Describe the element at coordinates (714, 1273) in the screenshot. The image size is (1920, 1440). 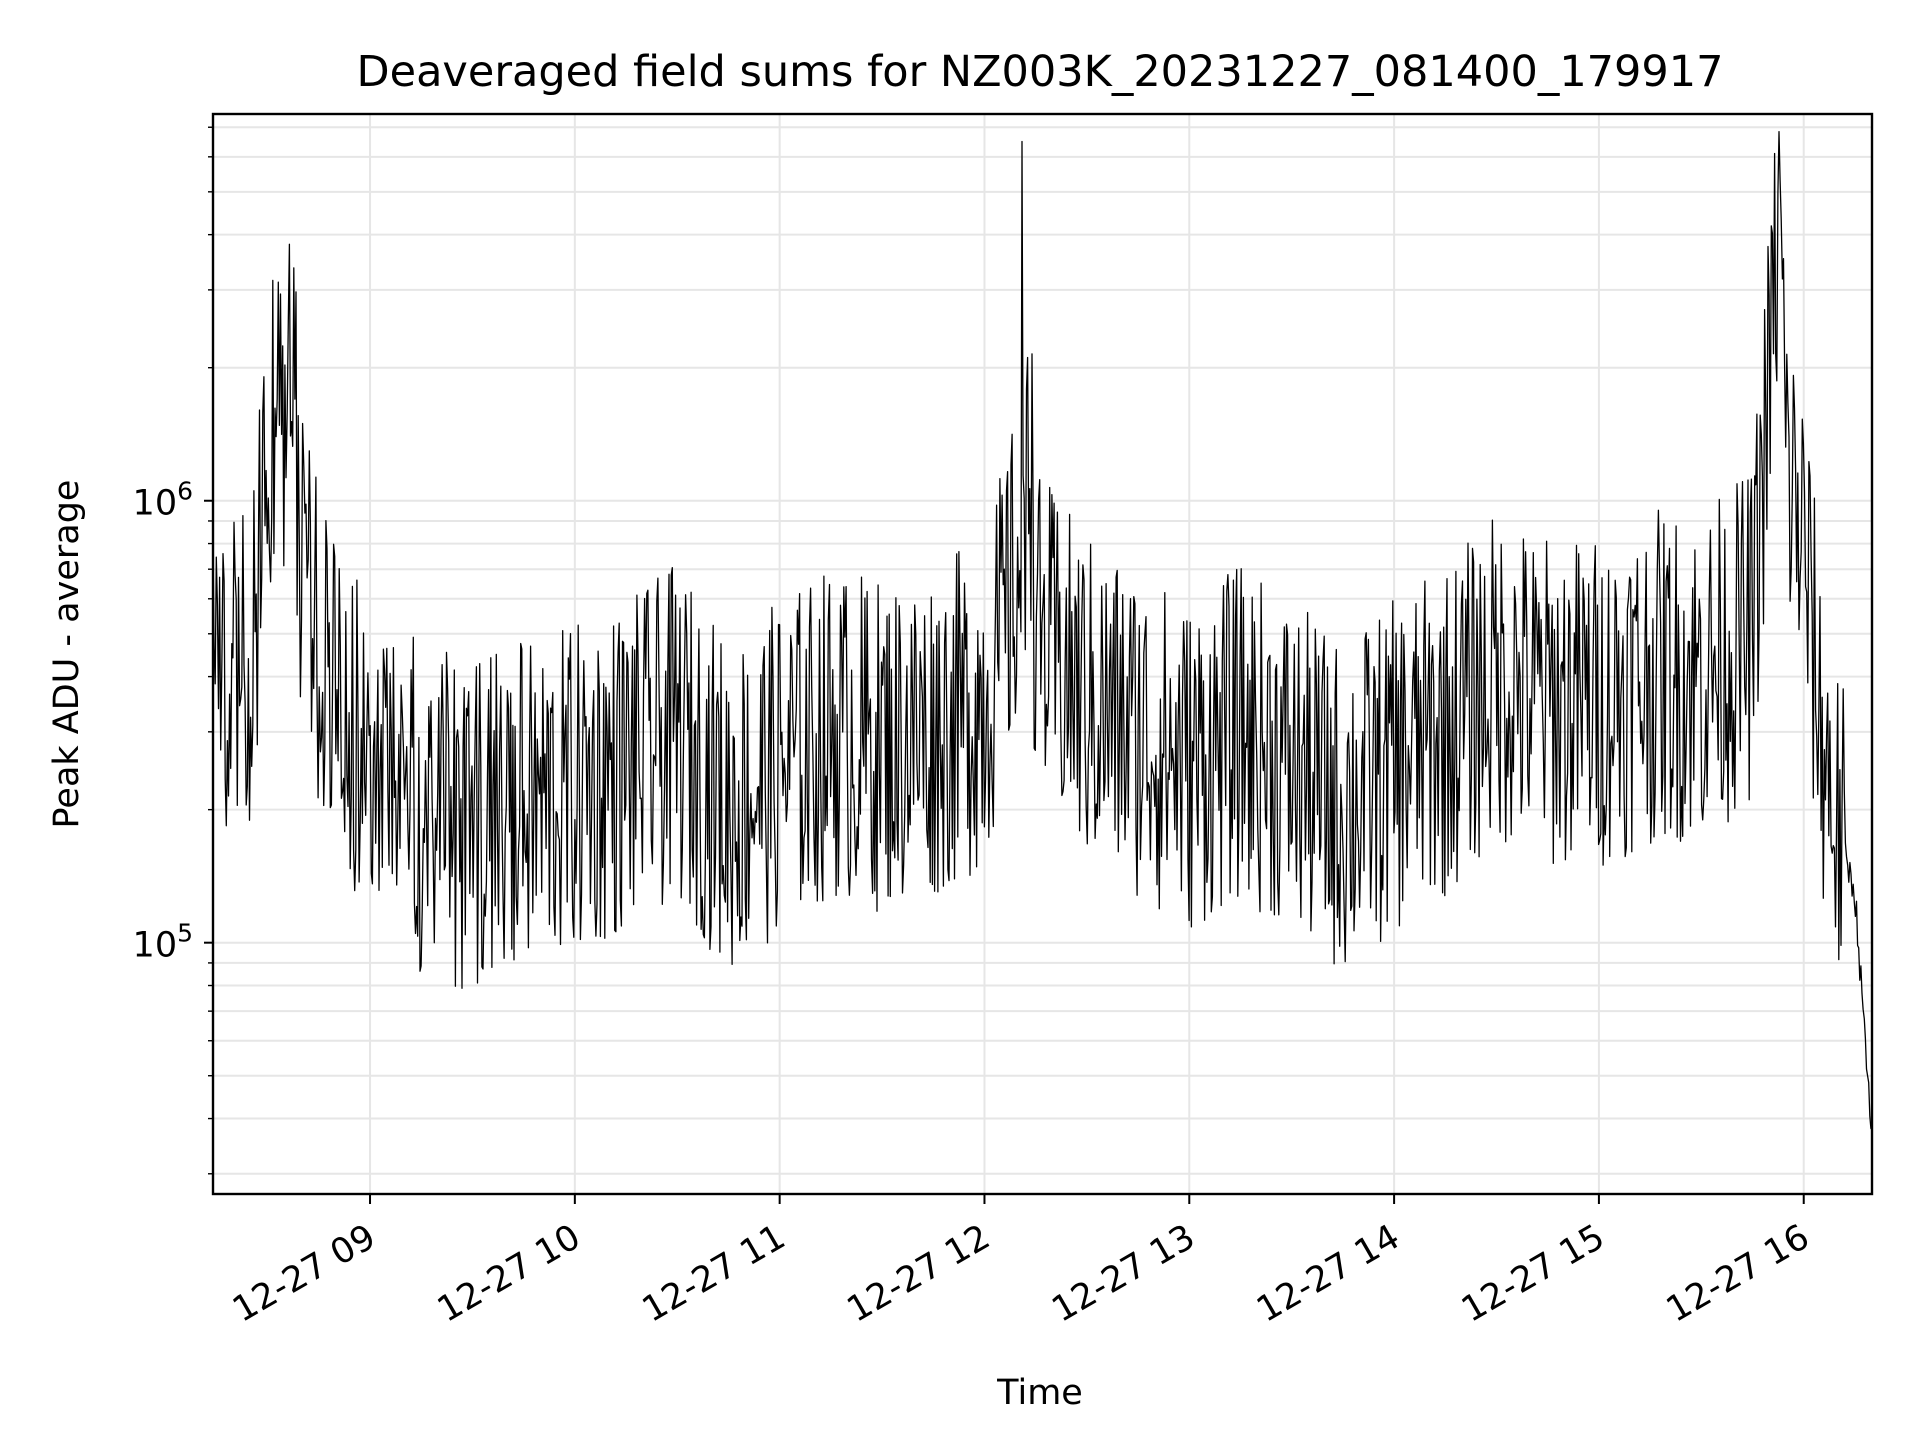
I see `x-tick-label: 12-27 11` at that location.